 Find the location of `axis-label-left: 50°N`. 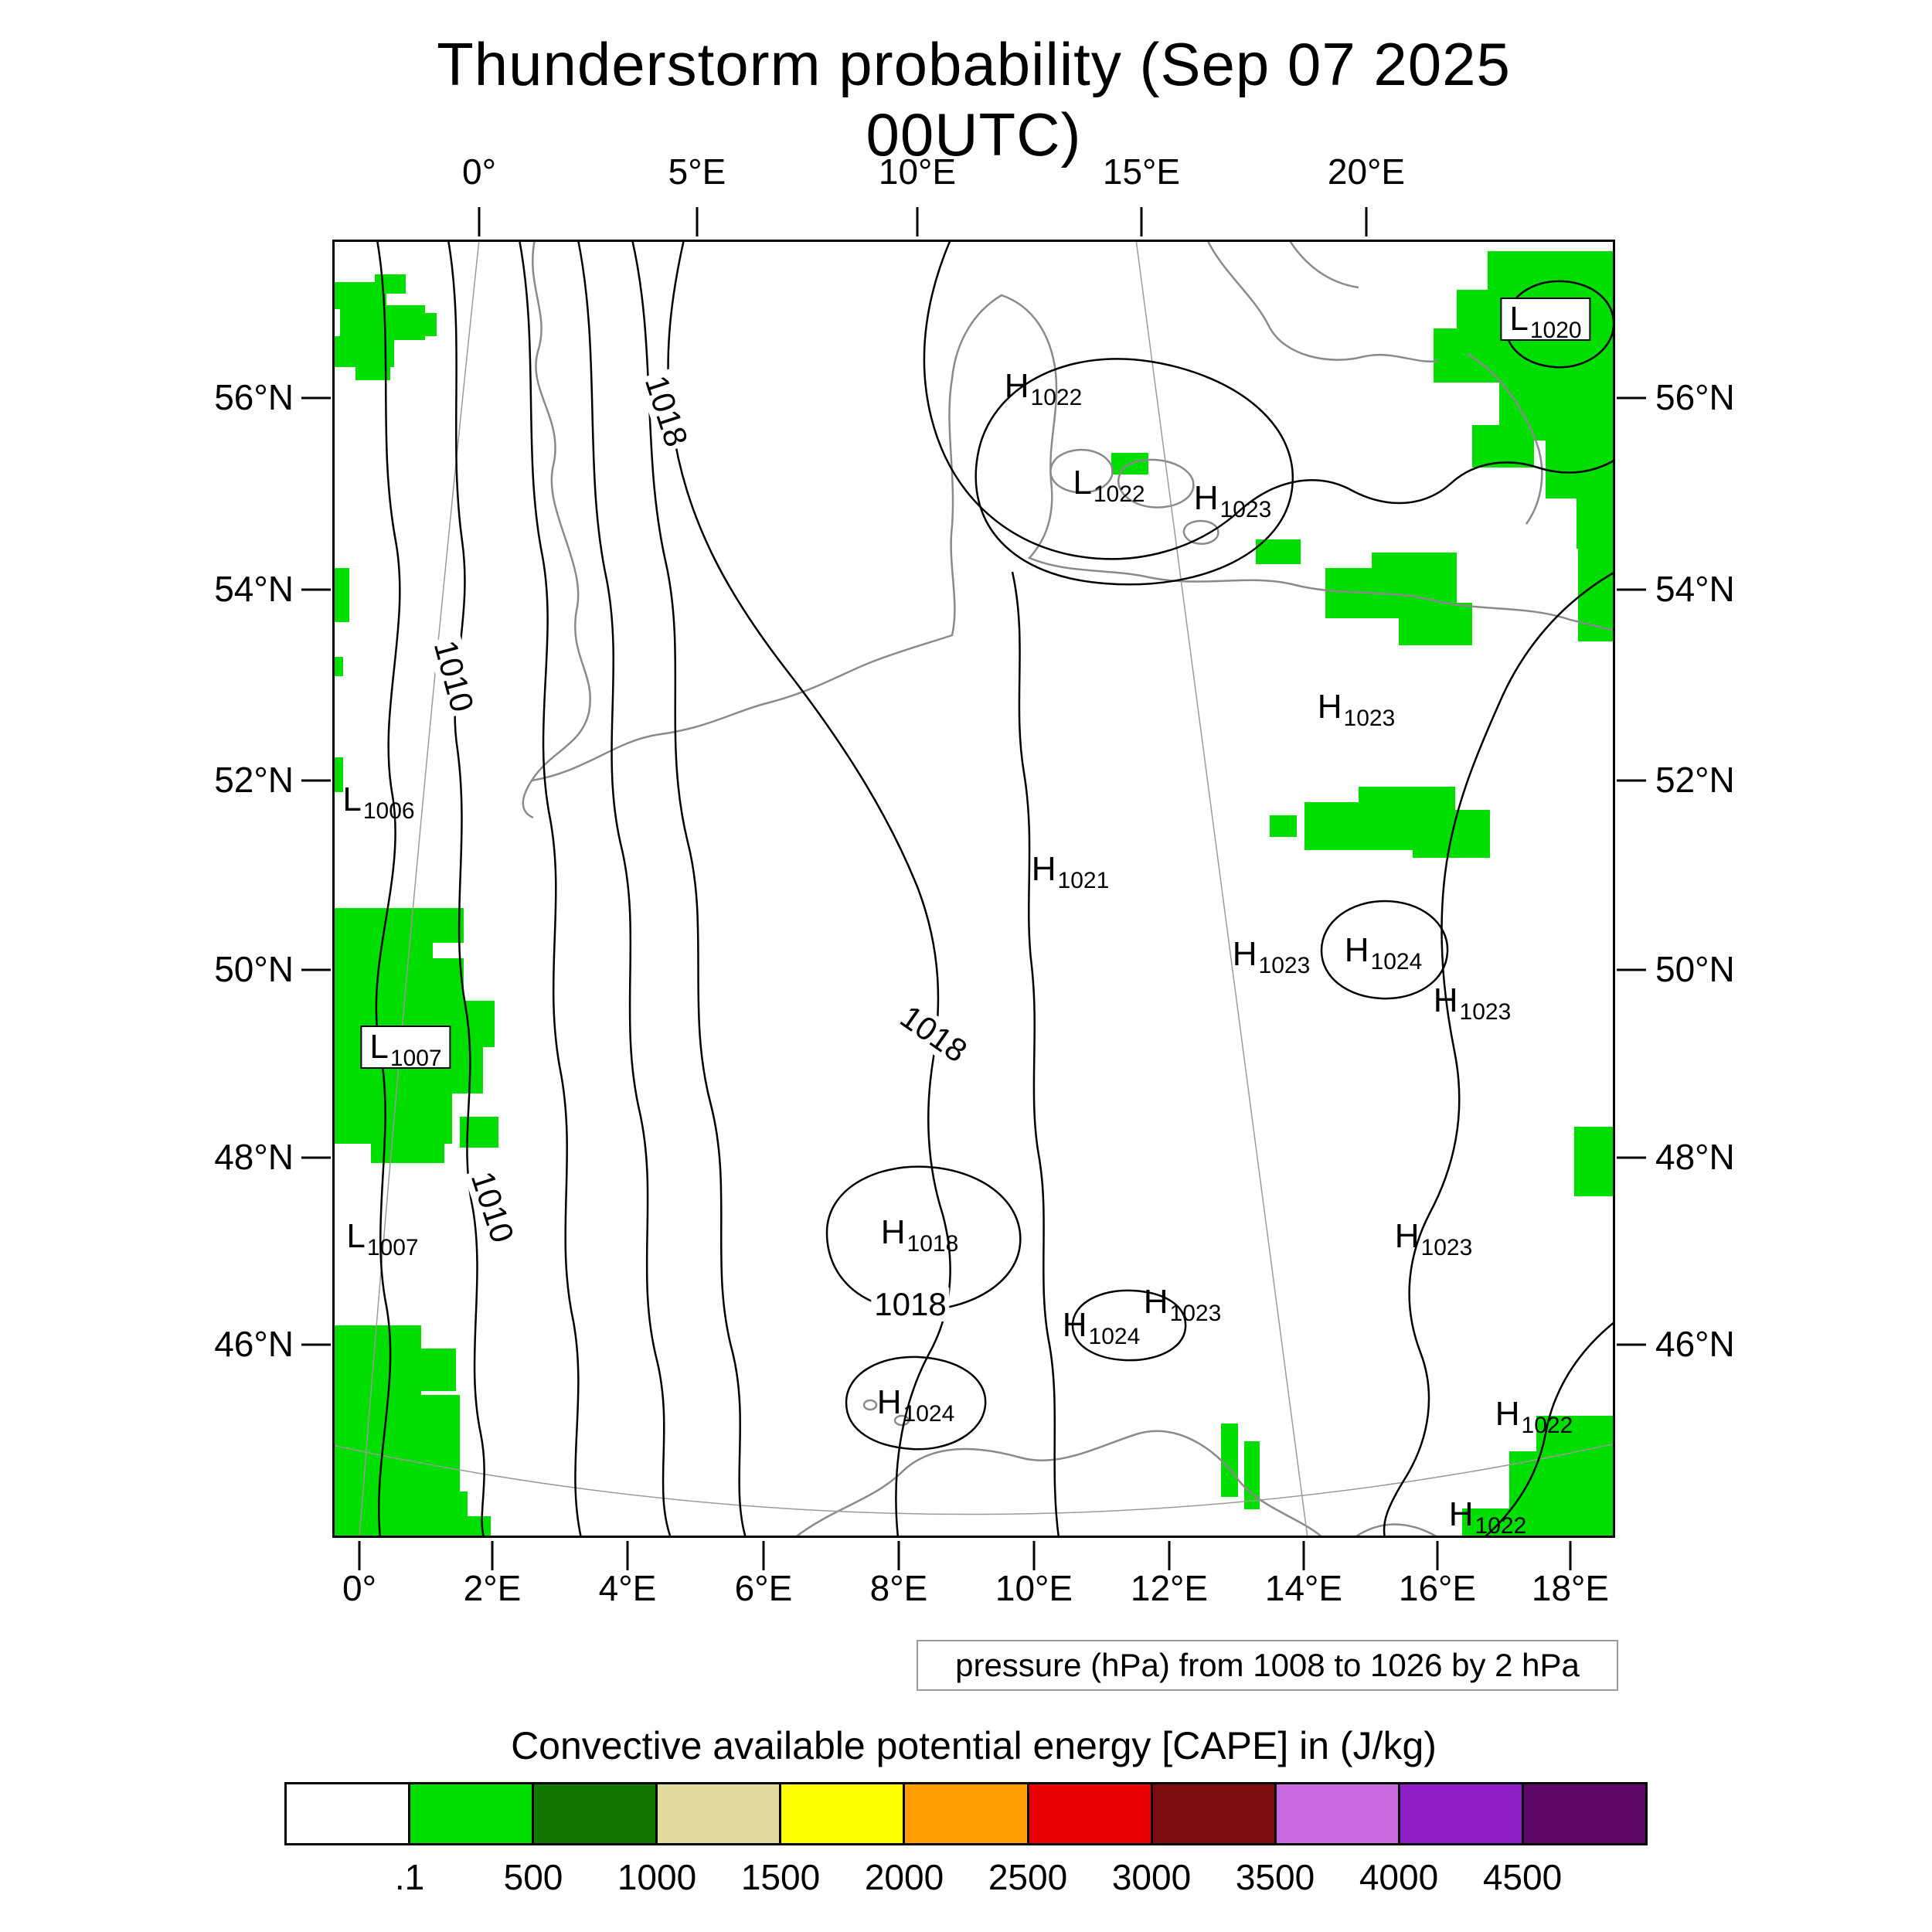

axis-label-left: 50°N is located at coordinates (254, 969).